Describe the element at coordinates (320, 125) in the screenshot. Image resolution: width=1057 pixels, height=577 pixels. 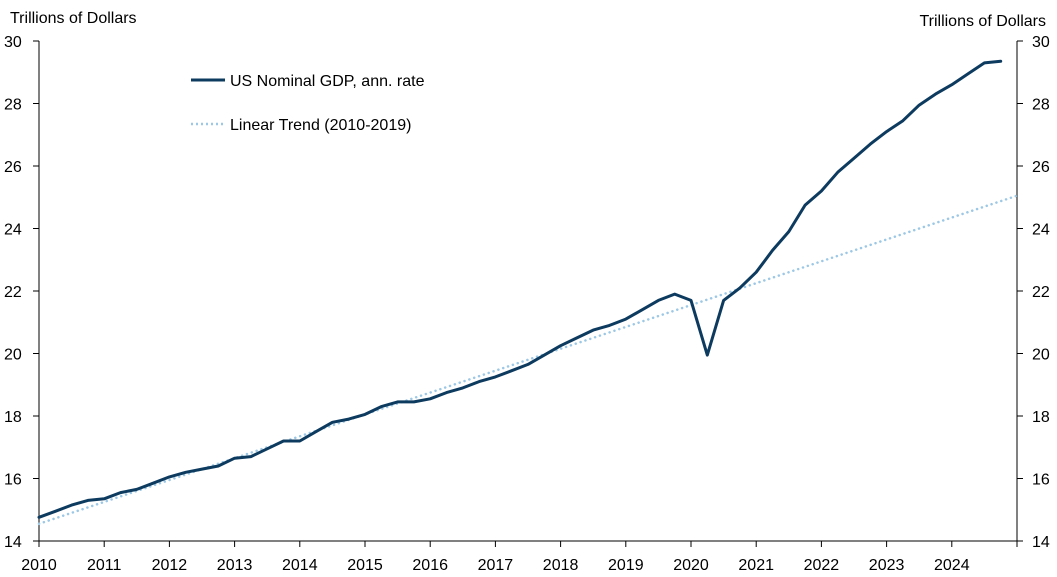
I see `legend-label-trend: Linear Trend (2010-2019)` at that location.